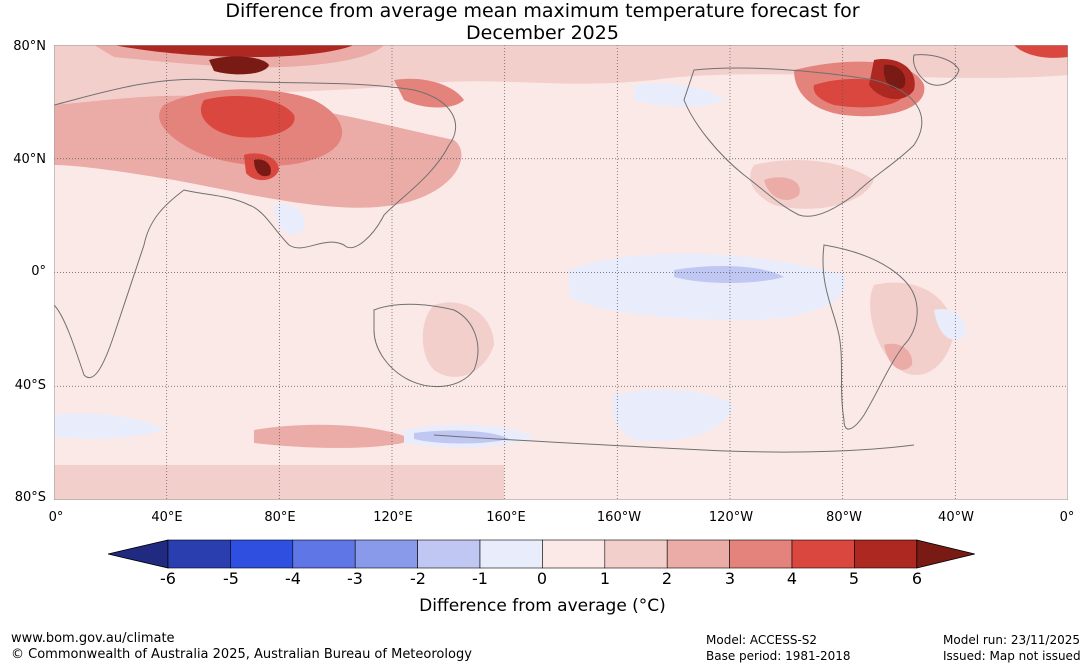 The width and height of the screenshot is (1085, 667). What do you see at coordinates (945, 554) in the screenshot?
I see `colorbar-arrow-high` at bounding box center [945, 554].